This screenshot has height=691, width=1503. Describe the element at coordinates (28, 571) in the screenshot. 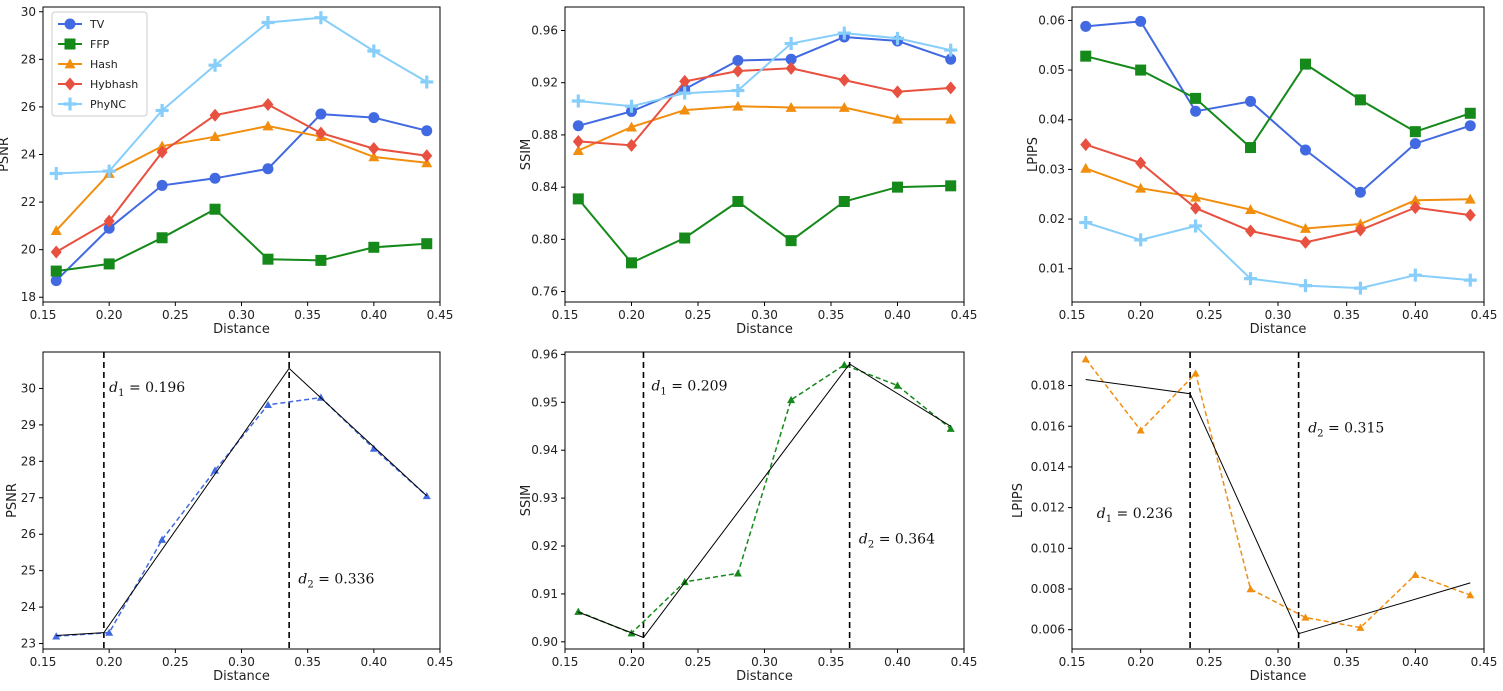

I see `y-tick-label: 25` at that location.